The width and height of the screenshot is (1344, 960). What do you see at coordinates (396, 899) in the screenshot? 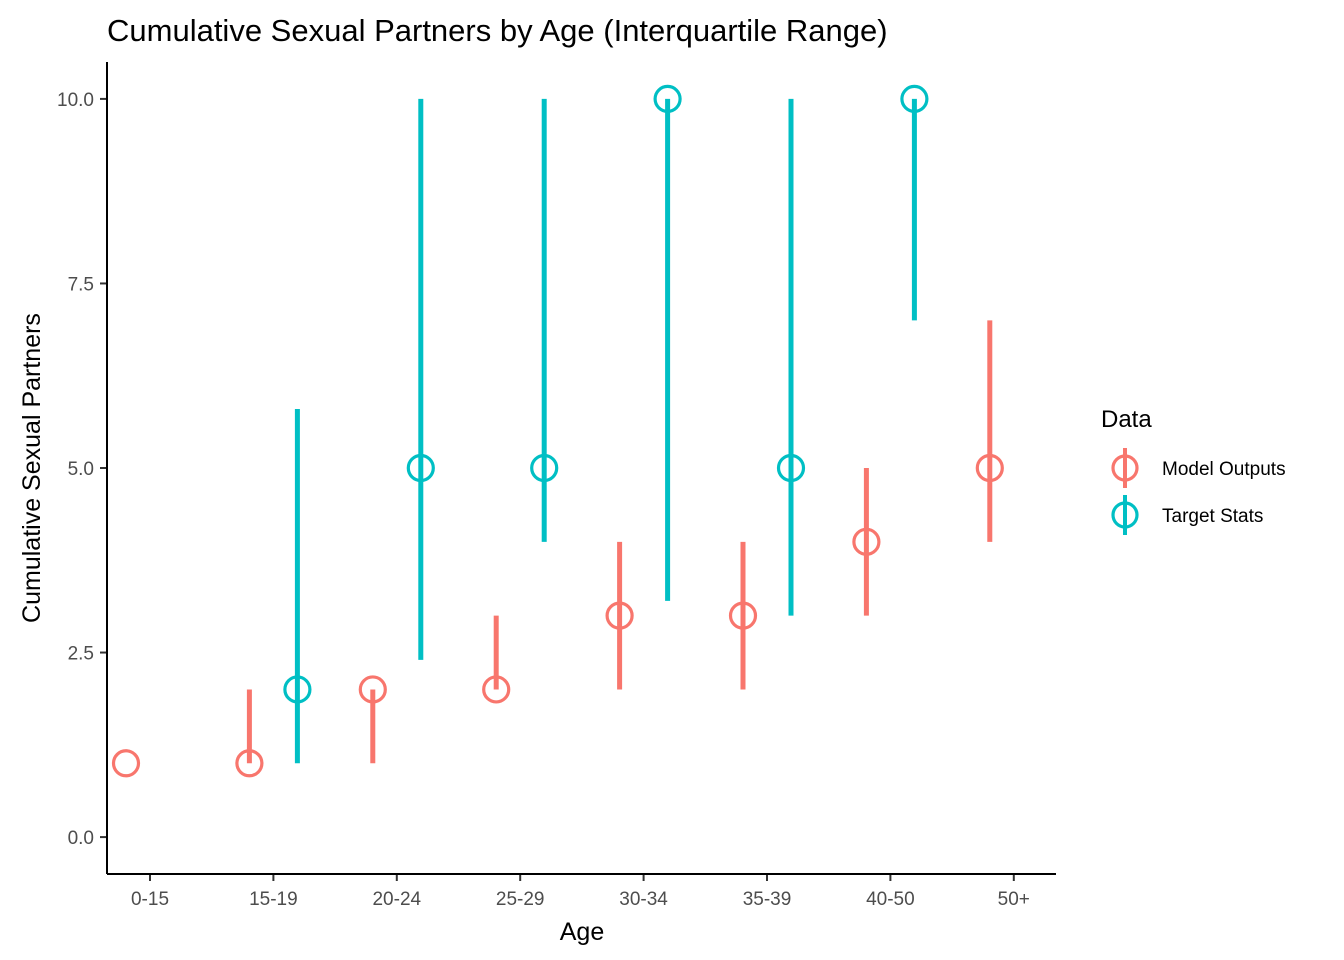
I see `x-tick-label: 20-24` at bounding box center [396, 899].